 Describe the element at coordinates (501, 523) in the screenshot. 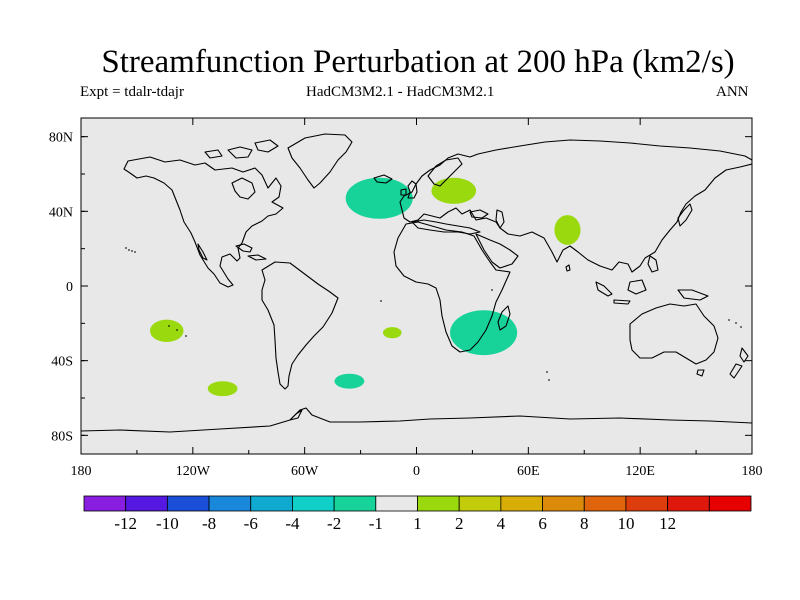

I see `colorbar-label: 4` at that location.